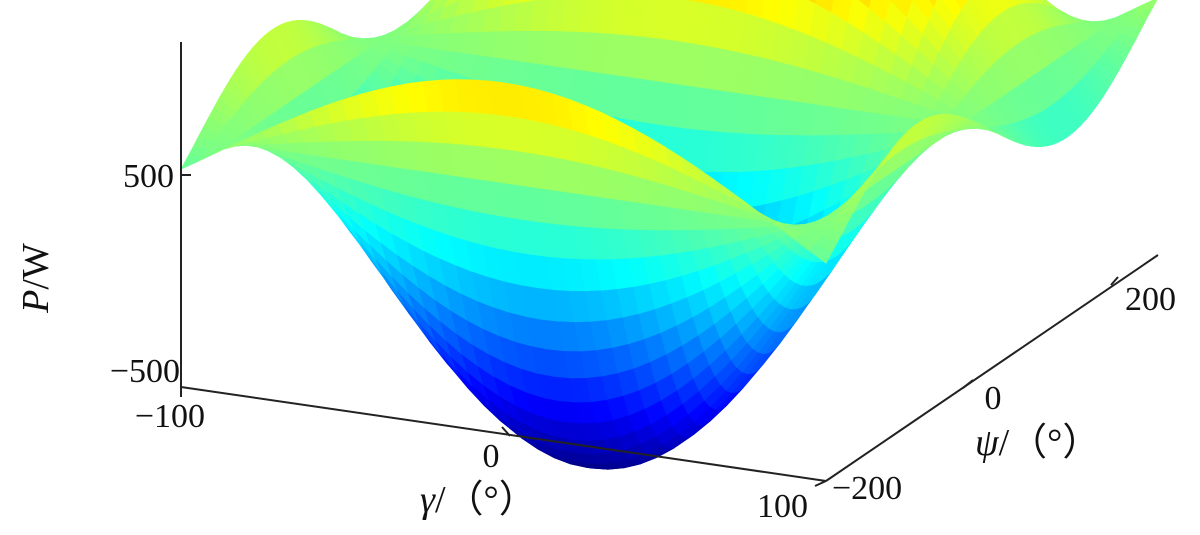 The width and height of the screenshot is (1200, 535). Describe the element at coordinates (987, 443) in the screenshot. I see `y-axis-var: ψ` at that location.